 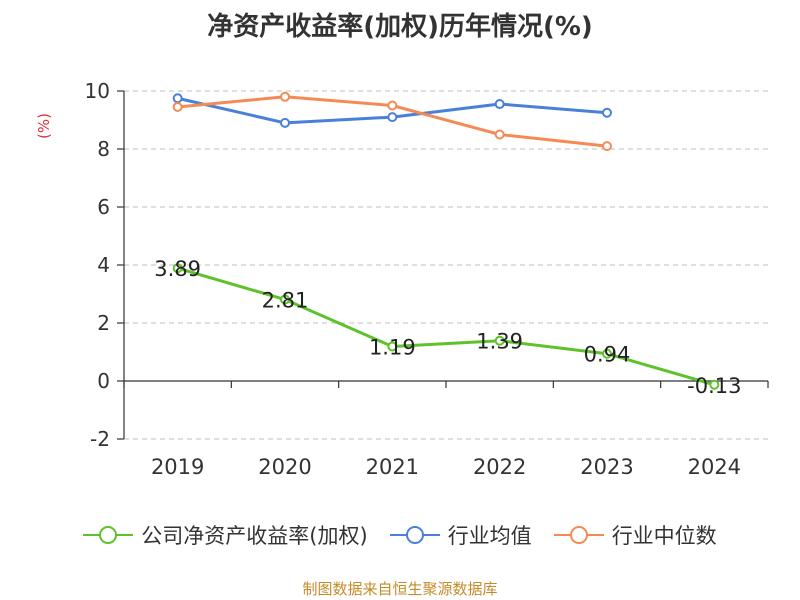 What do you see at coordinates (103, 323) in the screenshot?
I see `y-tick-label: 2` at bounding box center [103, 323].